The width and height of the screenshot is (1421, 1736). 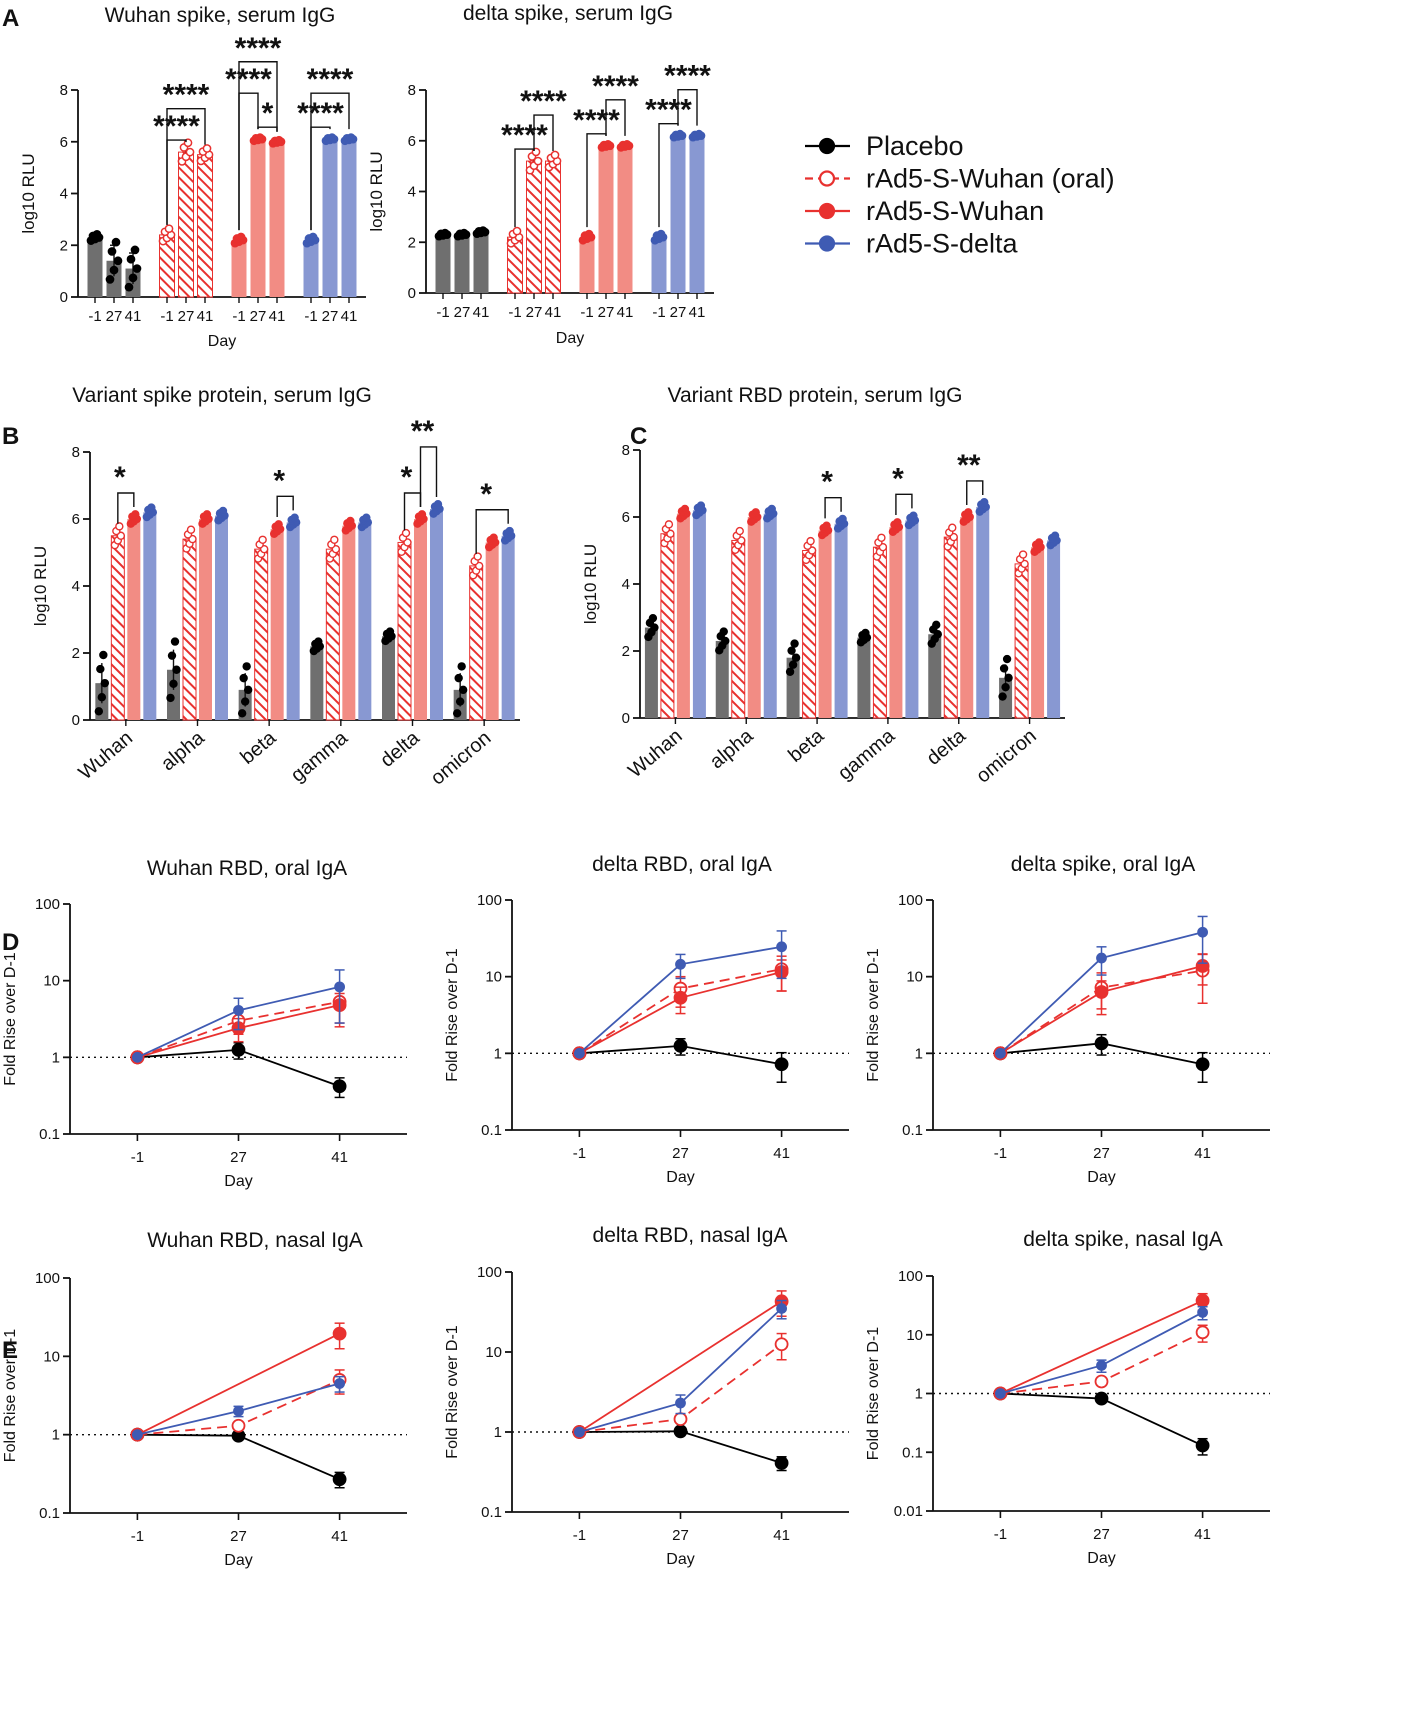 I want to click on chart-title: Wuhan spike, serum IgG, so click(x=220, y=15).